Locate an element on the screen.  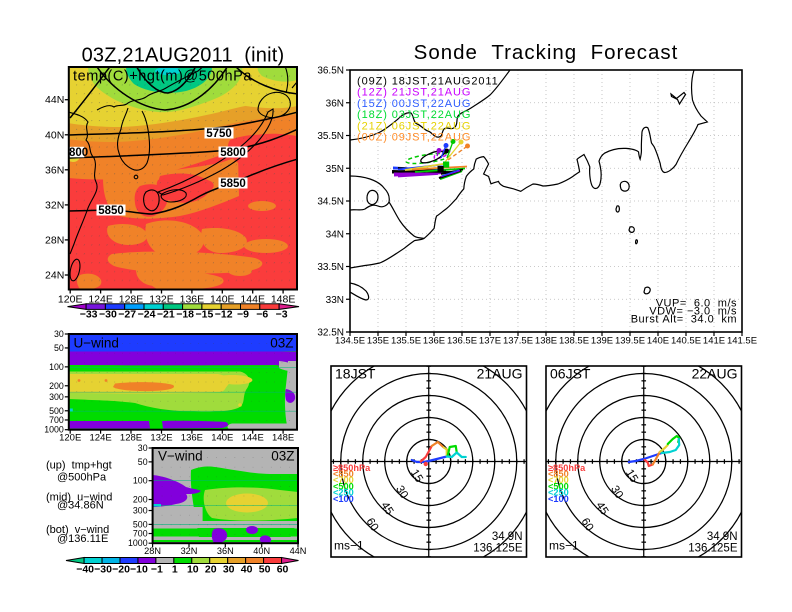
svg-text: −15 is located at coordinates (204, 315).